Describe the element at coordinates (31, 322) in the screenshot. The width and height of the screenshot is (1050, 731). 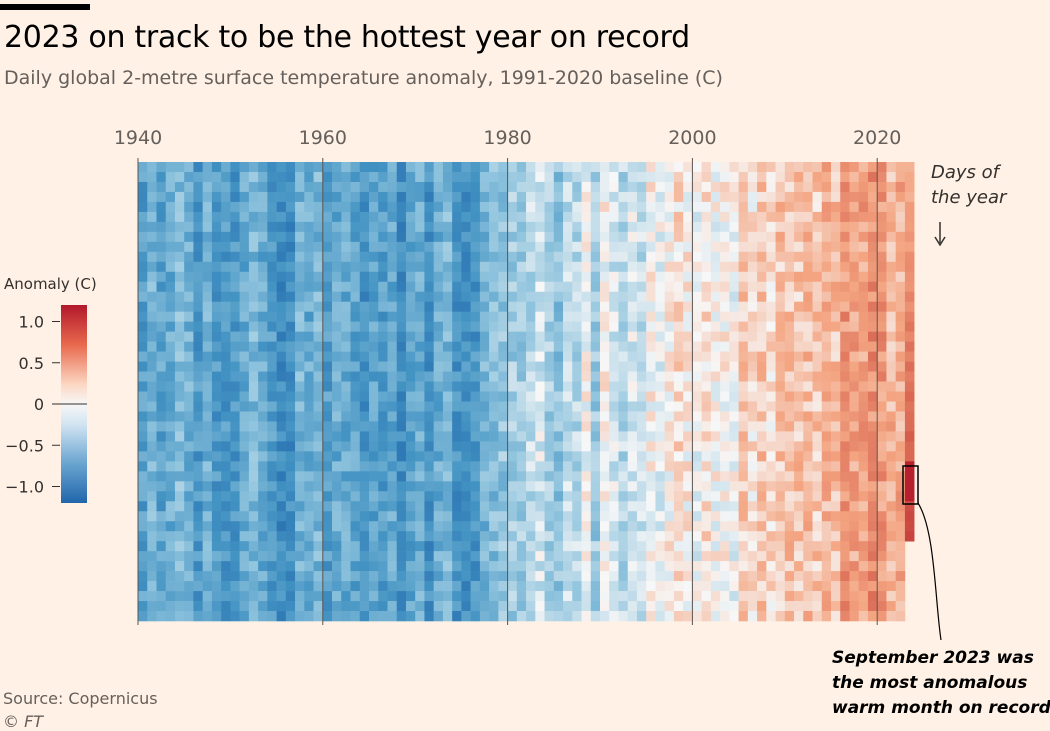
I see `colorbar-tick-label-0: 1.0` at that location.